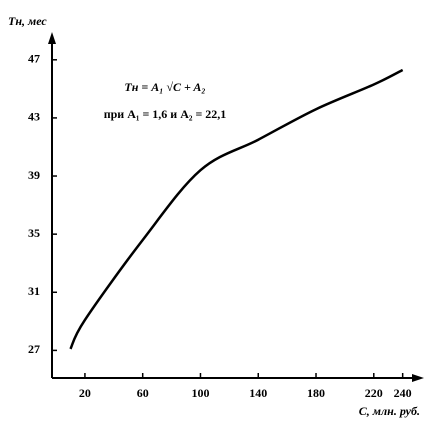 This screenshot has height=432, width=434. I want to click on y-tick-label: 31, so click(34, 291).